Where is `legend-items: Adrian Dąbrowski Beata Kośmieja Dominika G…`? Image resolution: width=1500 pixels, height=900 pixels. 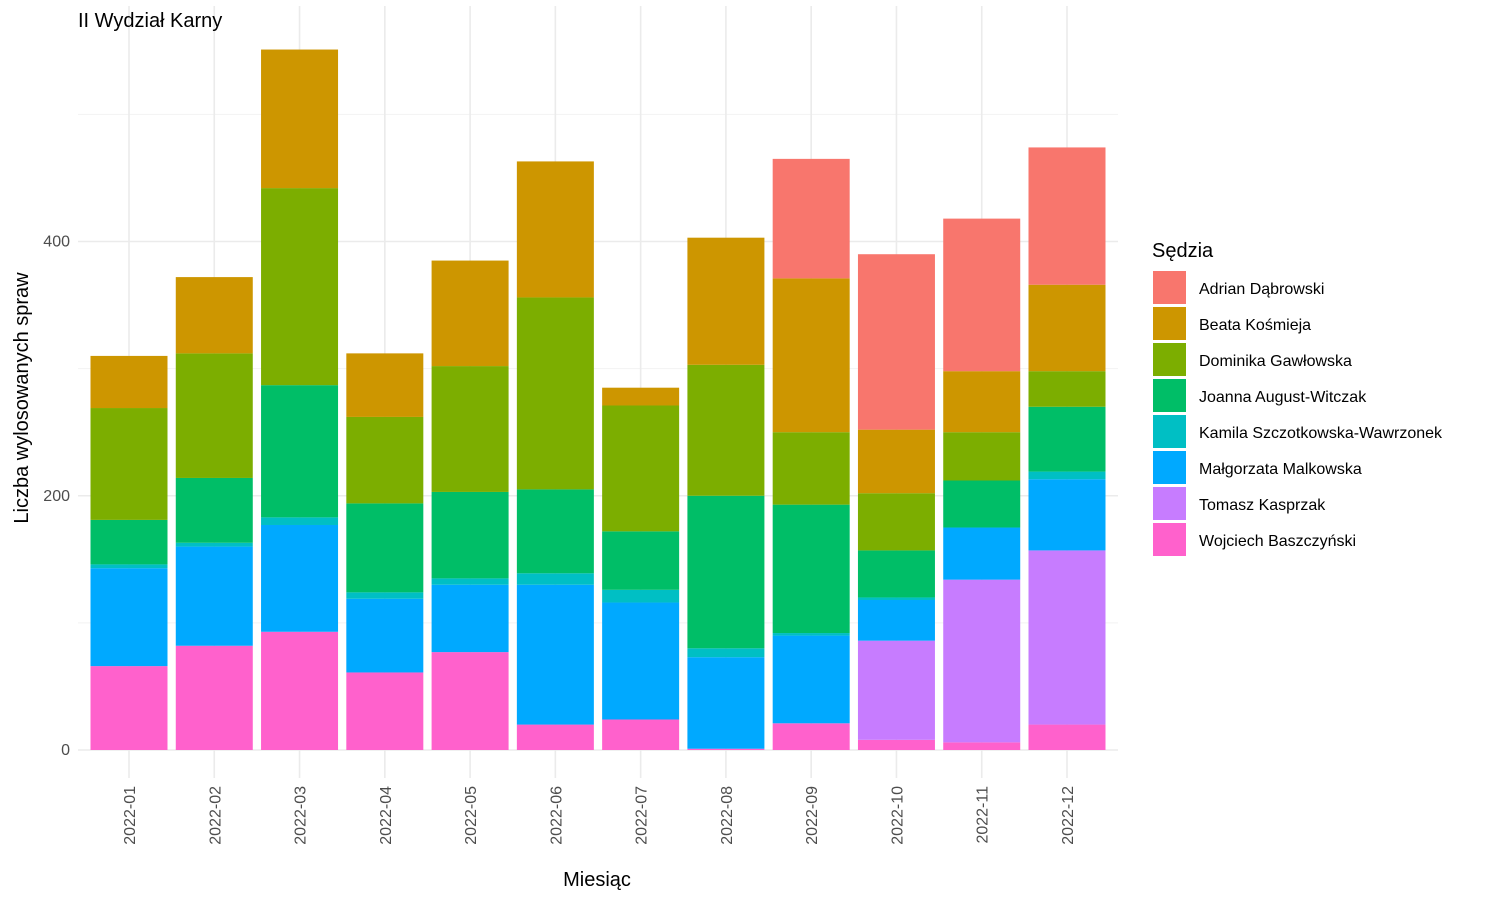
legend-items: Adrian Dąbrowski Beata Kośmieja Dominika G… is located at coordinates (1298, 413).